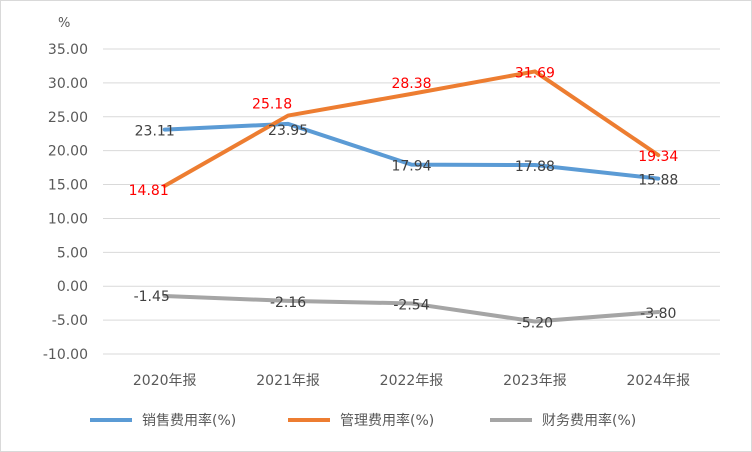  What do you see at coordinates (152, 297) in the screenshot?
I see `data-label: -1.45` at bounding box center [152, 297].